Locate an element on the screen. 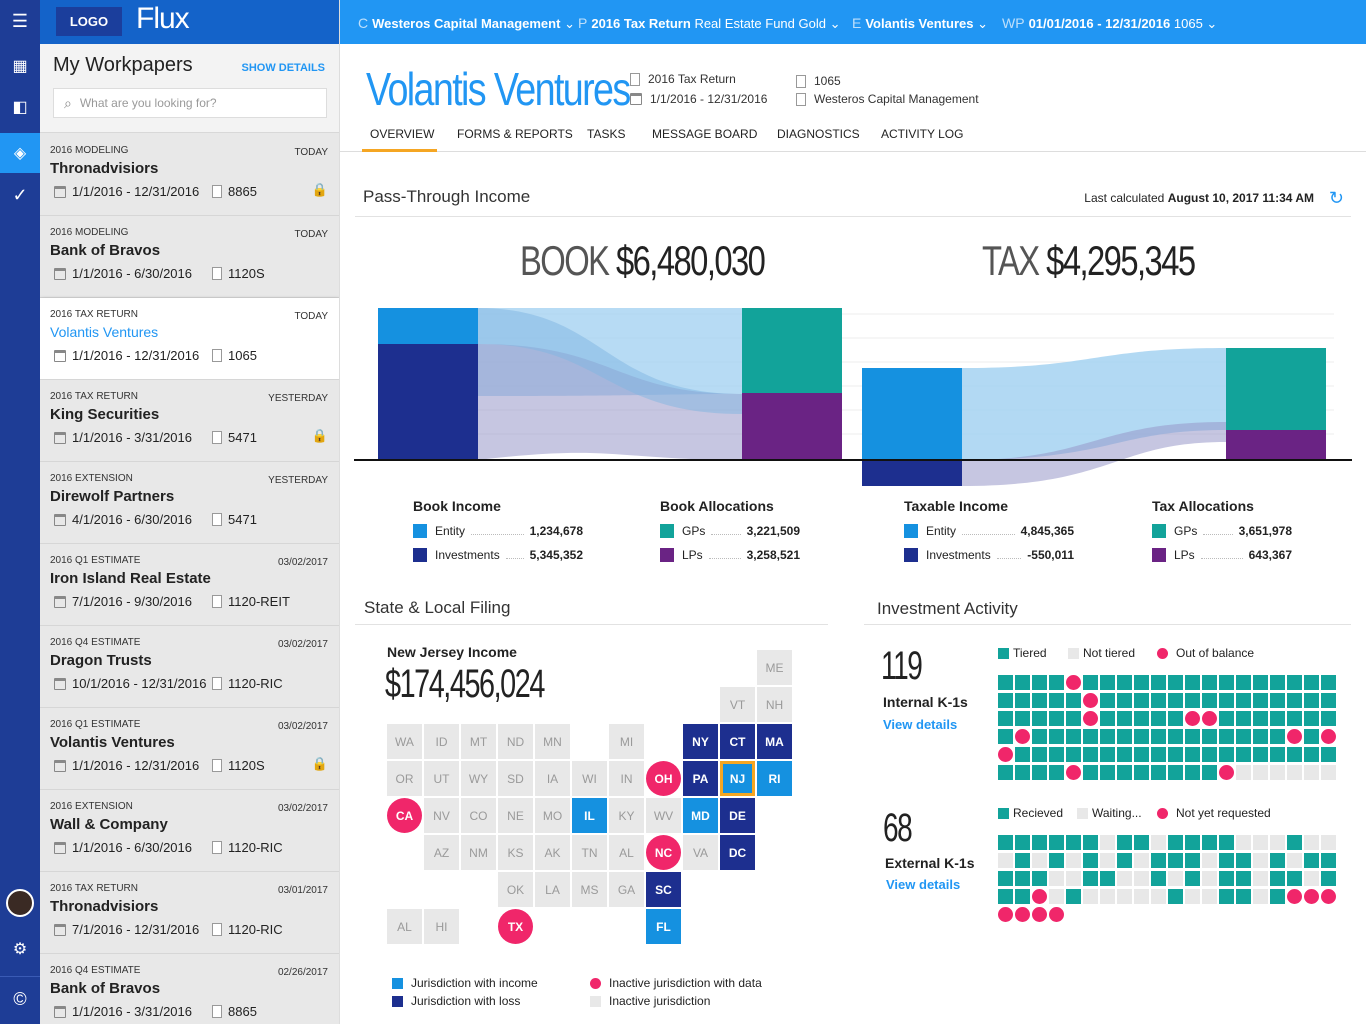 Image resolution: width=1366 pixels, height=1024 pixels. state-tile-la: LA is located at coordinates (552, 889).